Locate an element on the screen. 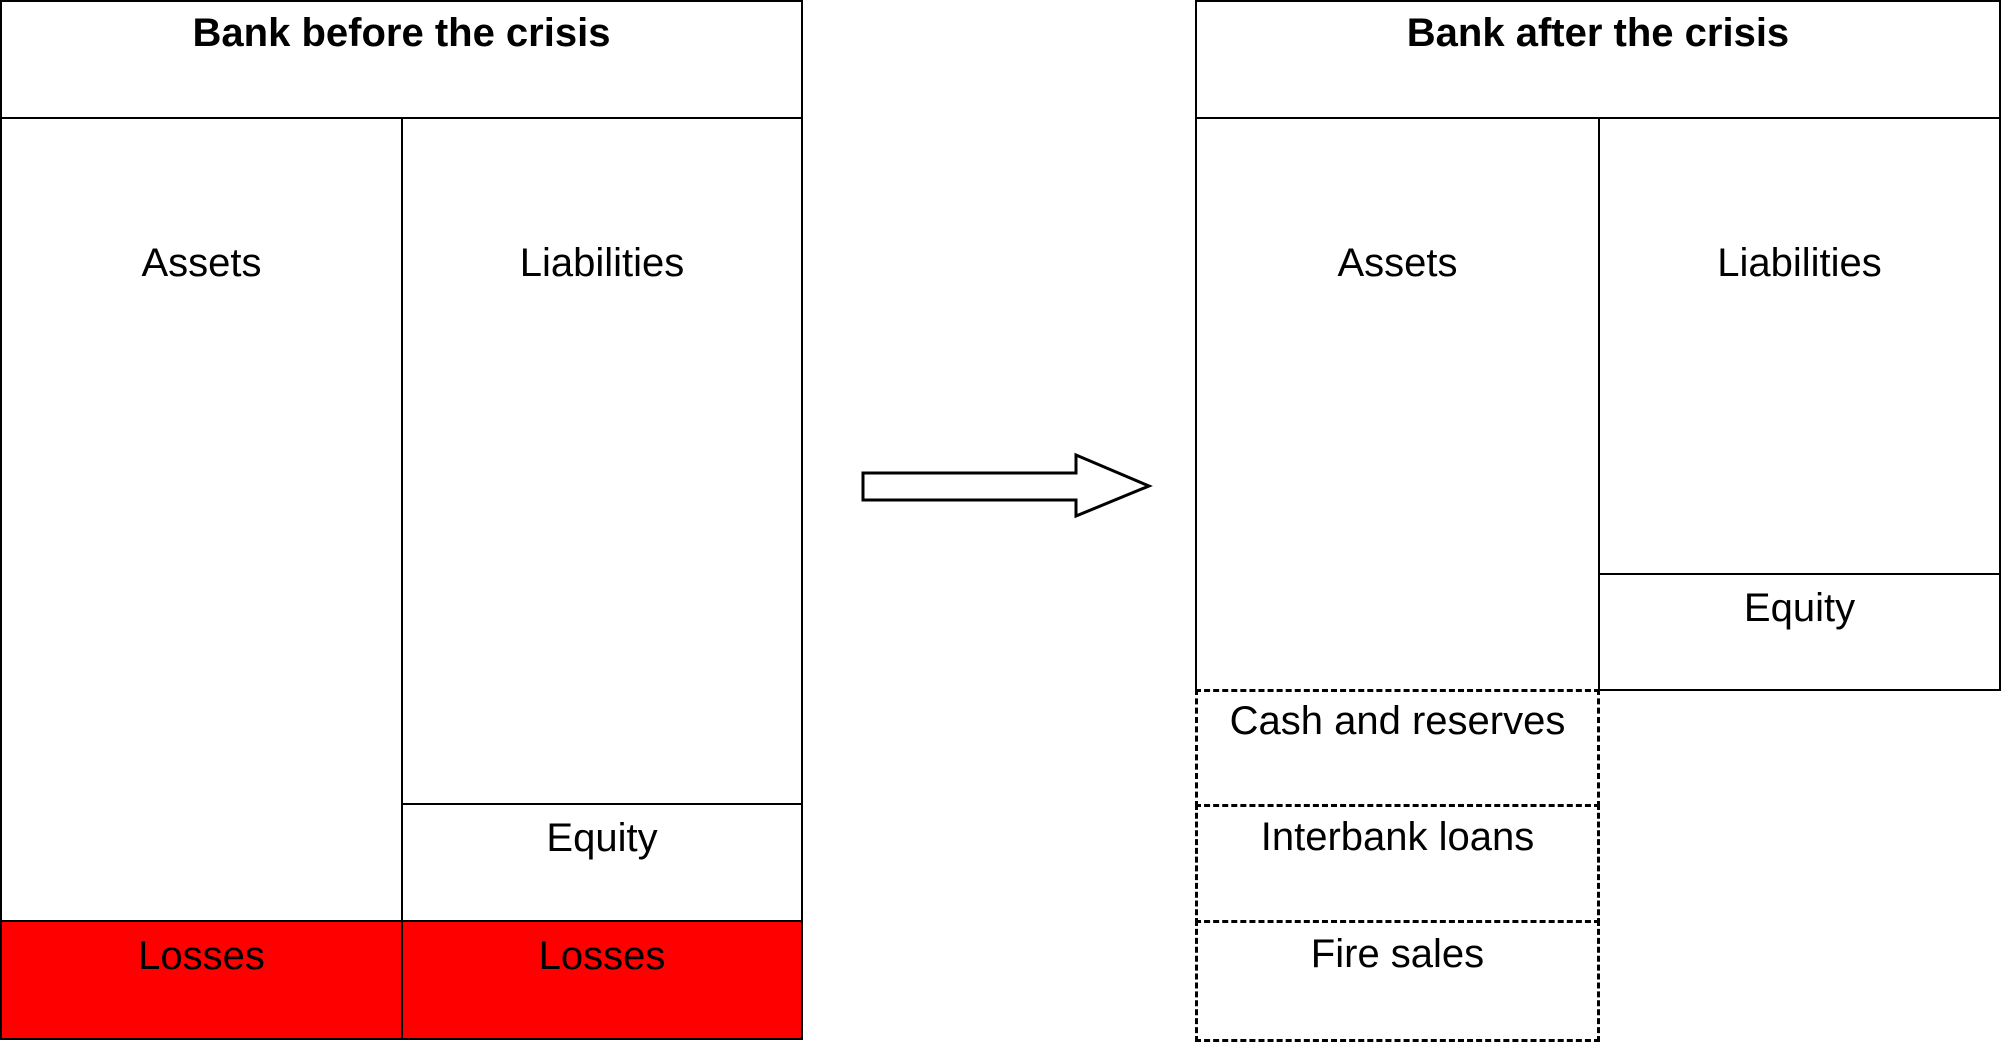 Image resolution: width=2001 pixels, height=1042 pixels. before-assets-label: Assets is located at coordinates (201, 263).